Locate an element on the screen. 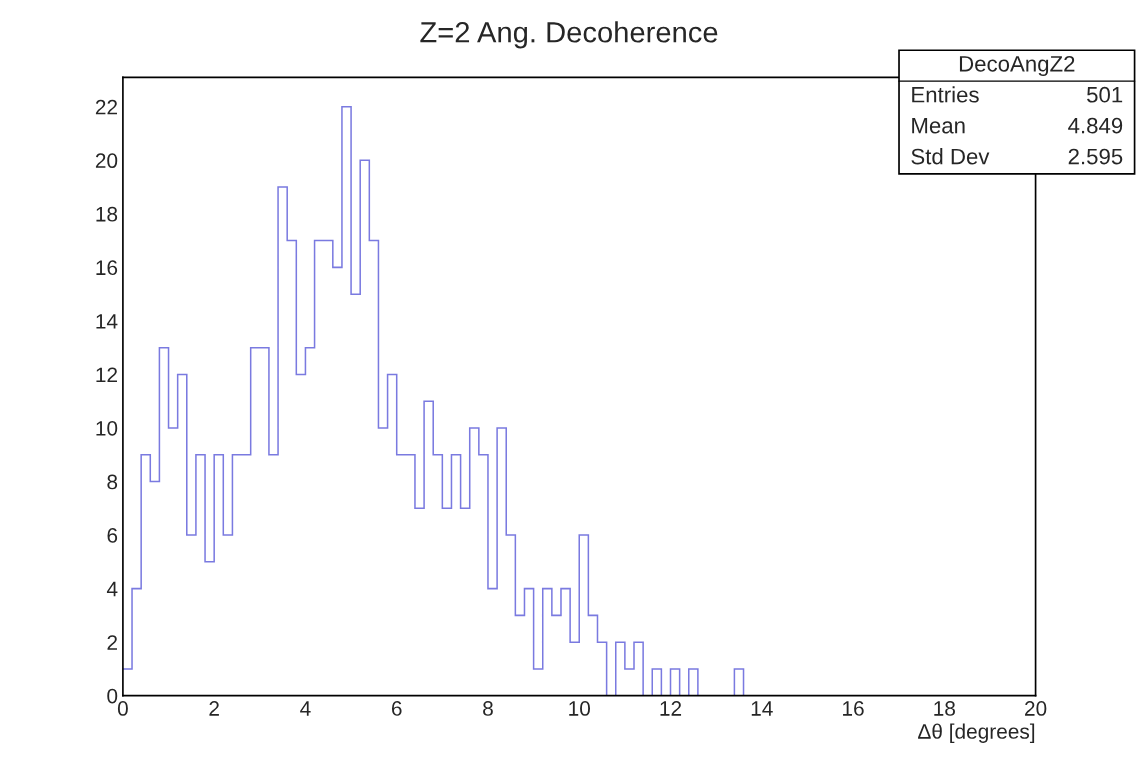  x-tick-label: 18 is located at coordinates (944, 708).